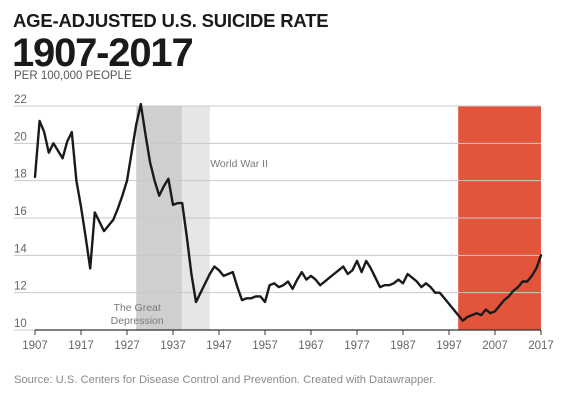 The width and height of the screenshot is (580, 401). Describe the element at coordinates (20, 249) in the screenshot. I see `y-tick-label: 14` at that location.